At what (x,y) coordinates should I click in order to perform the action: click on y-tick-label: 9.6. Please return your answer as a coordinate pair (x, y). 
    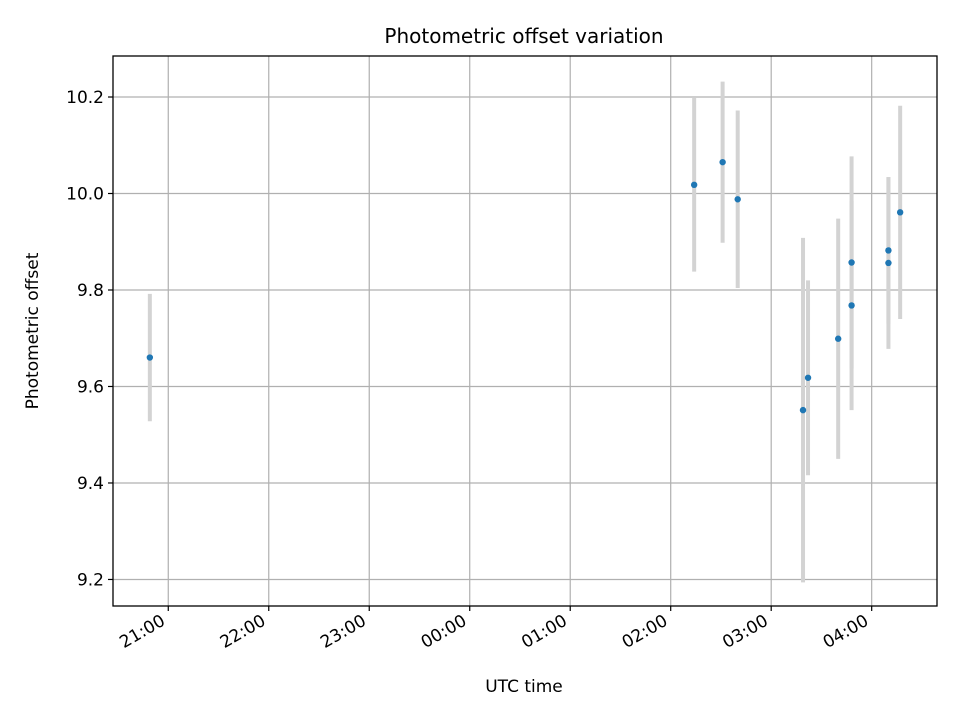
    Looking at the image, I should click on (90, 387).